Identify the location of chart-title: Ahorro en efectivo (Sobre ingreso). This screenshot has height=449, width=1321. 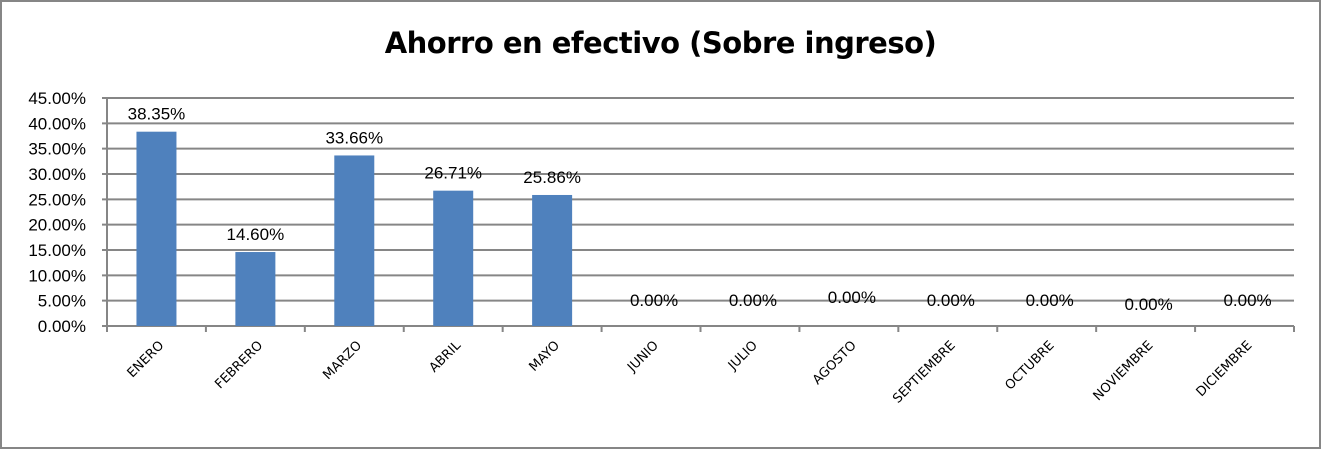
(660, 43).